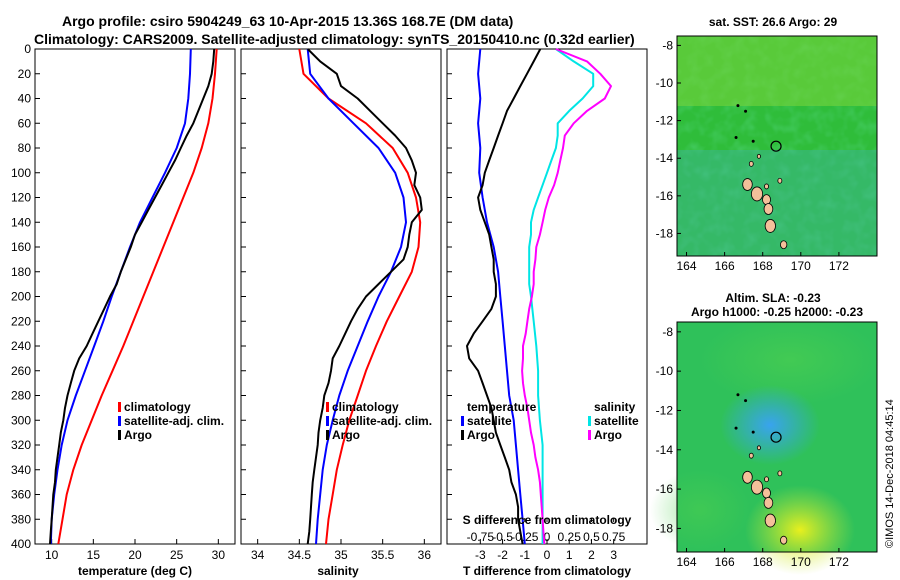 The image size is (900, 580). I want to click on sst-argo-marker, so click(776, 146).